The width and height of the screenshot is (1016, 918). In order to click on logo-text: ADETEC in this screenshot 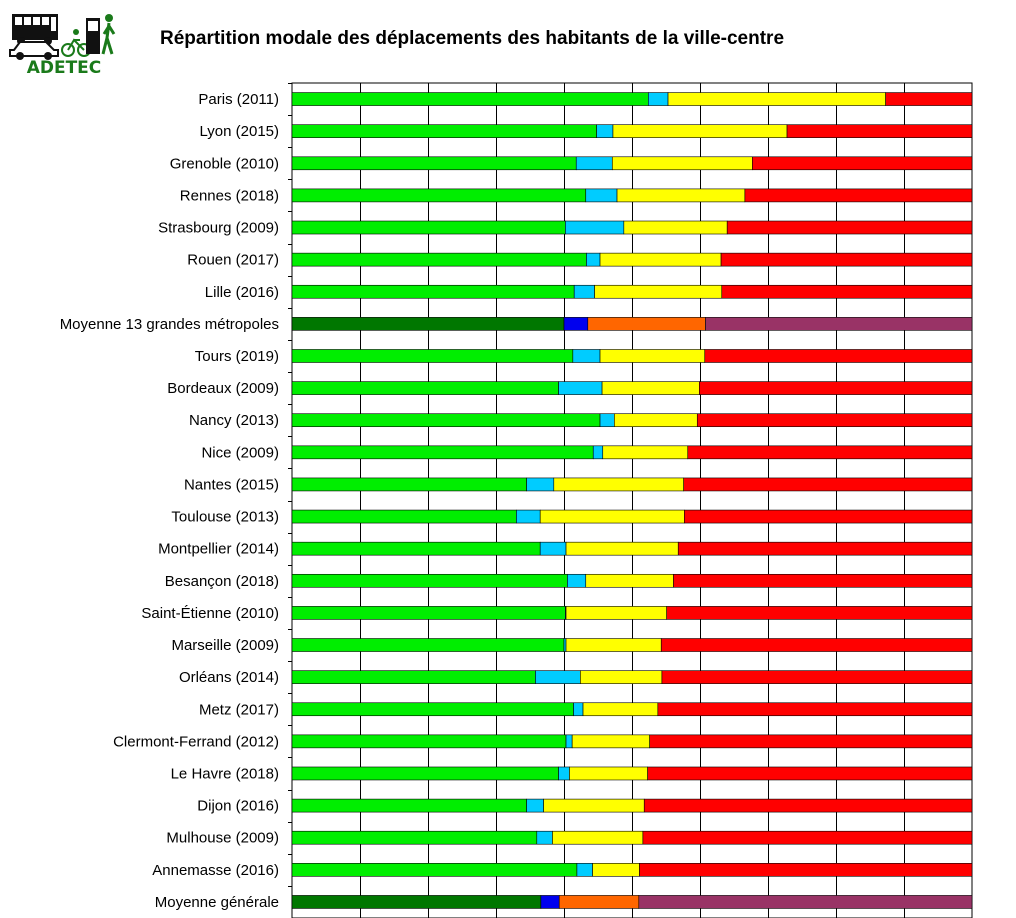, I will do `click(64, 67)`.